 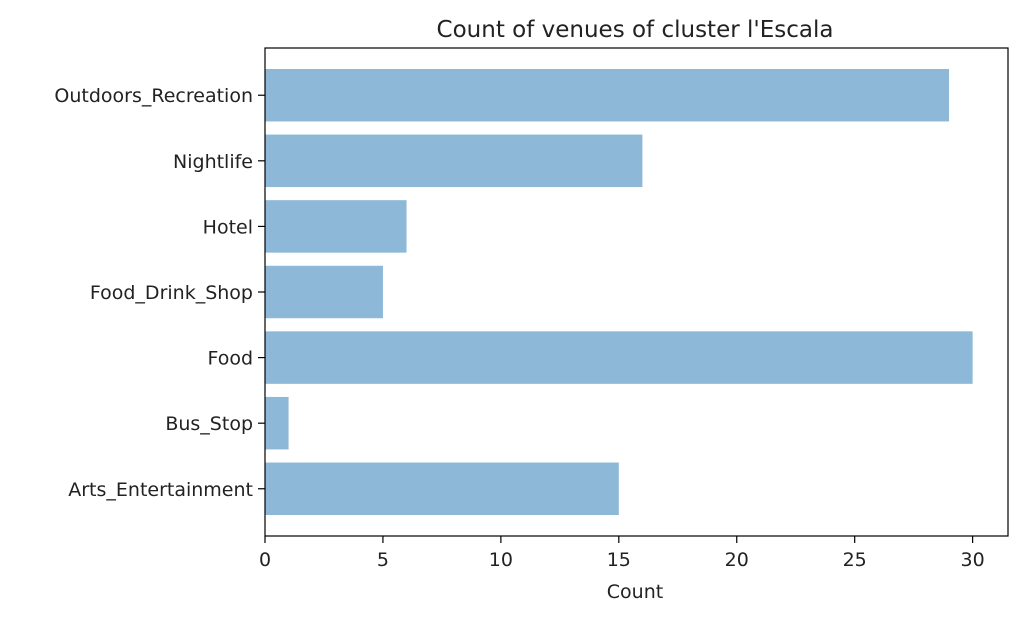 I want to click on bar-nightlife, so click(x=454, y=161).